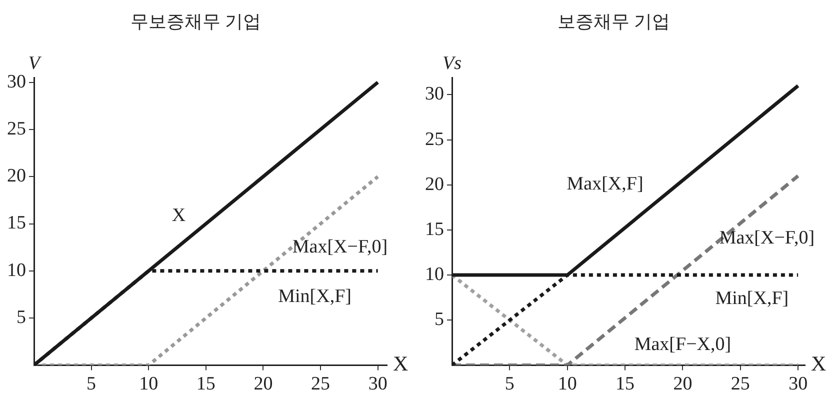 This screenshot has height=401, width=835. I want to click on series-label: Max[X,F], so click(605, 184).